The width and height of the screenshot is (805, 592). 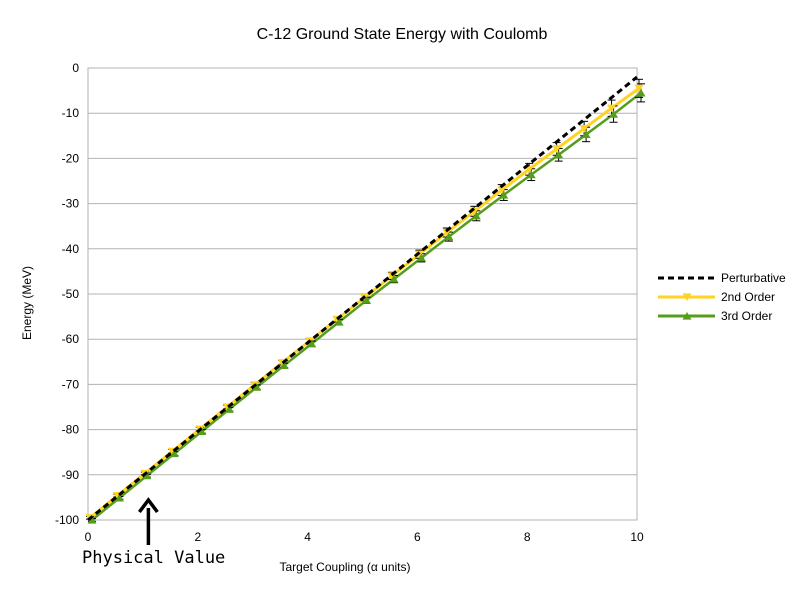 What do you see at coordinates (71, 384) in the screenshot?
I see `y-tick-label: -70` at bounding box center [71, 384].